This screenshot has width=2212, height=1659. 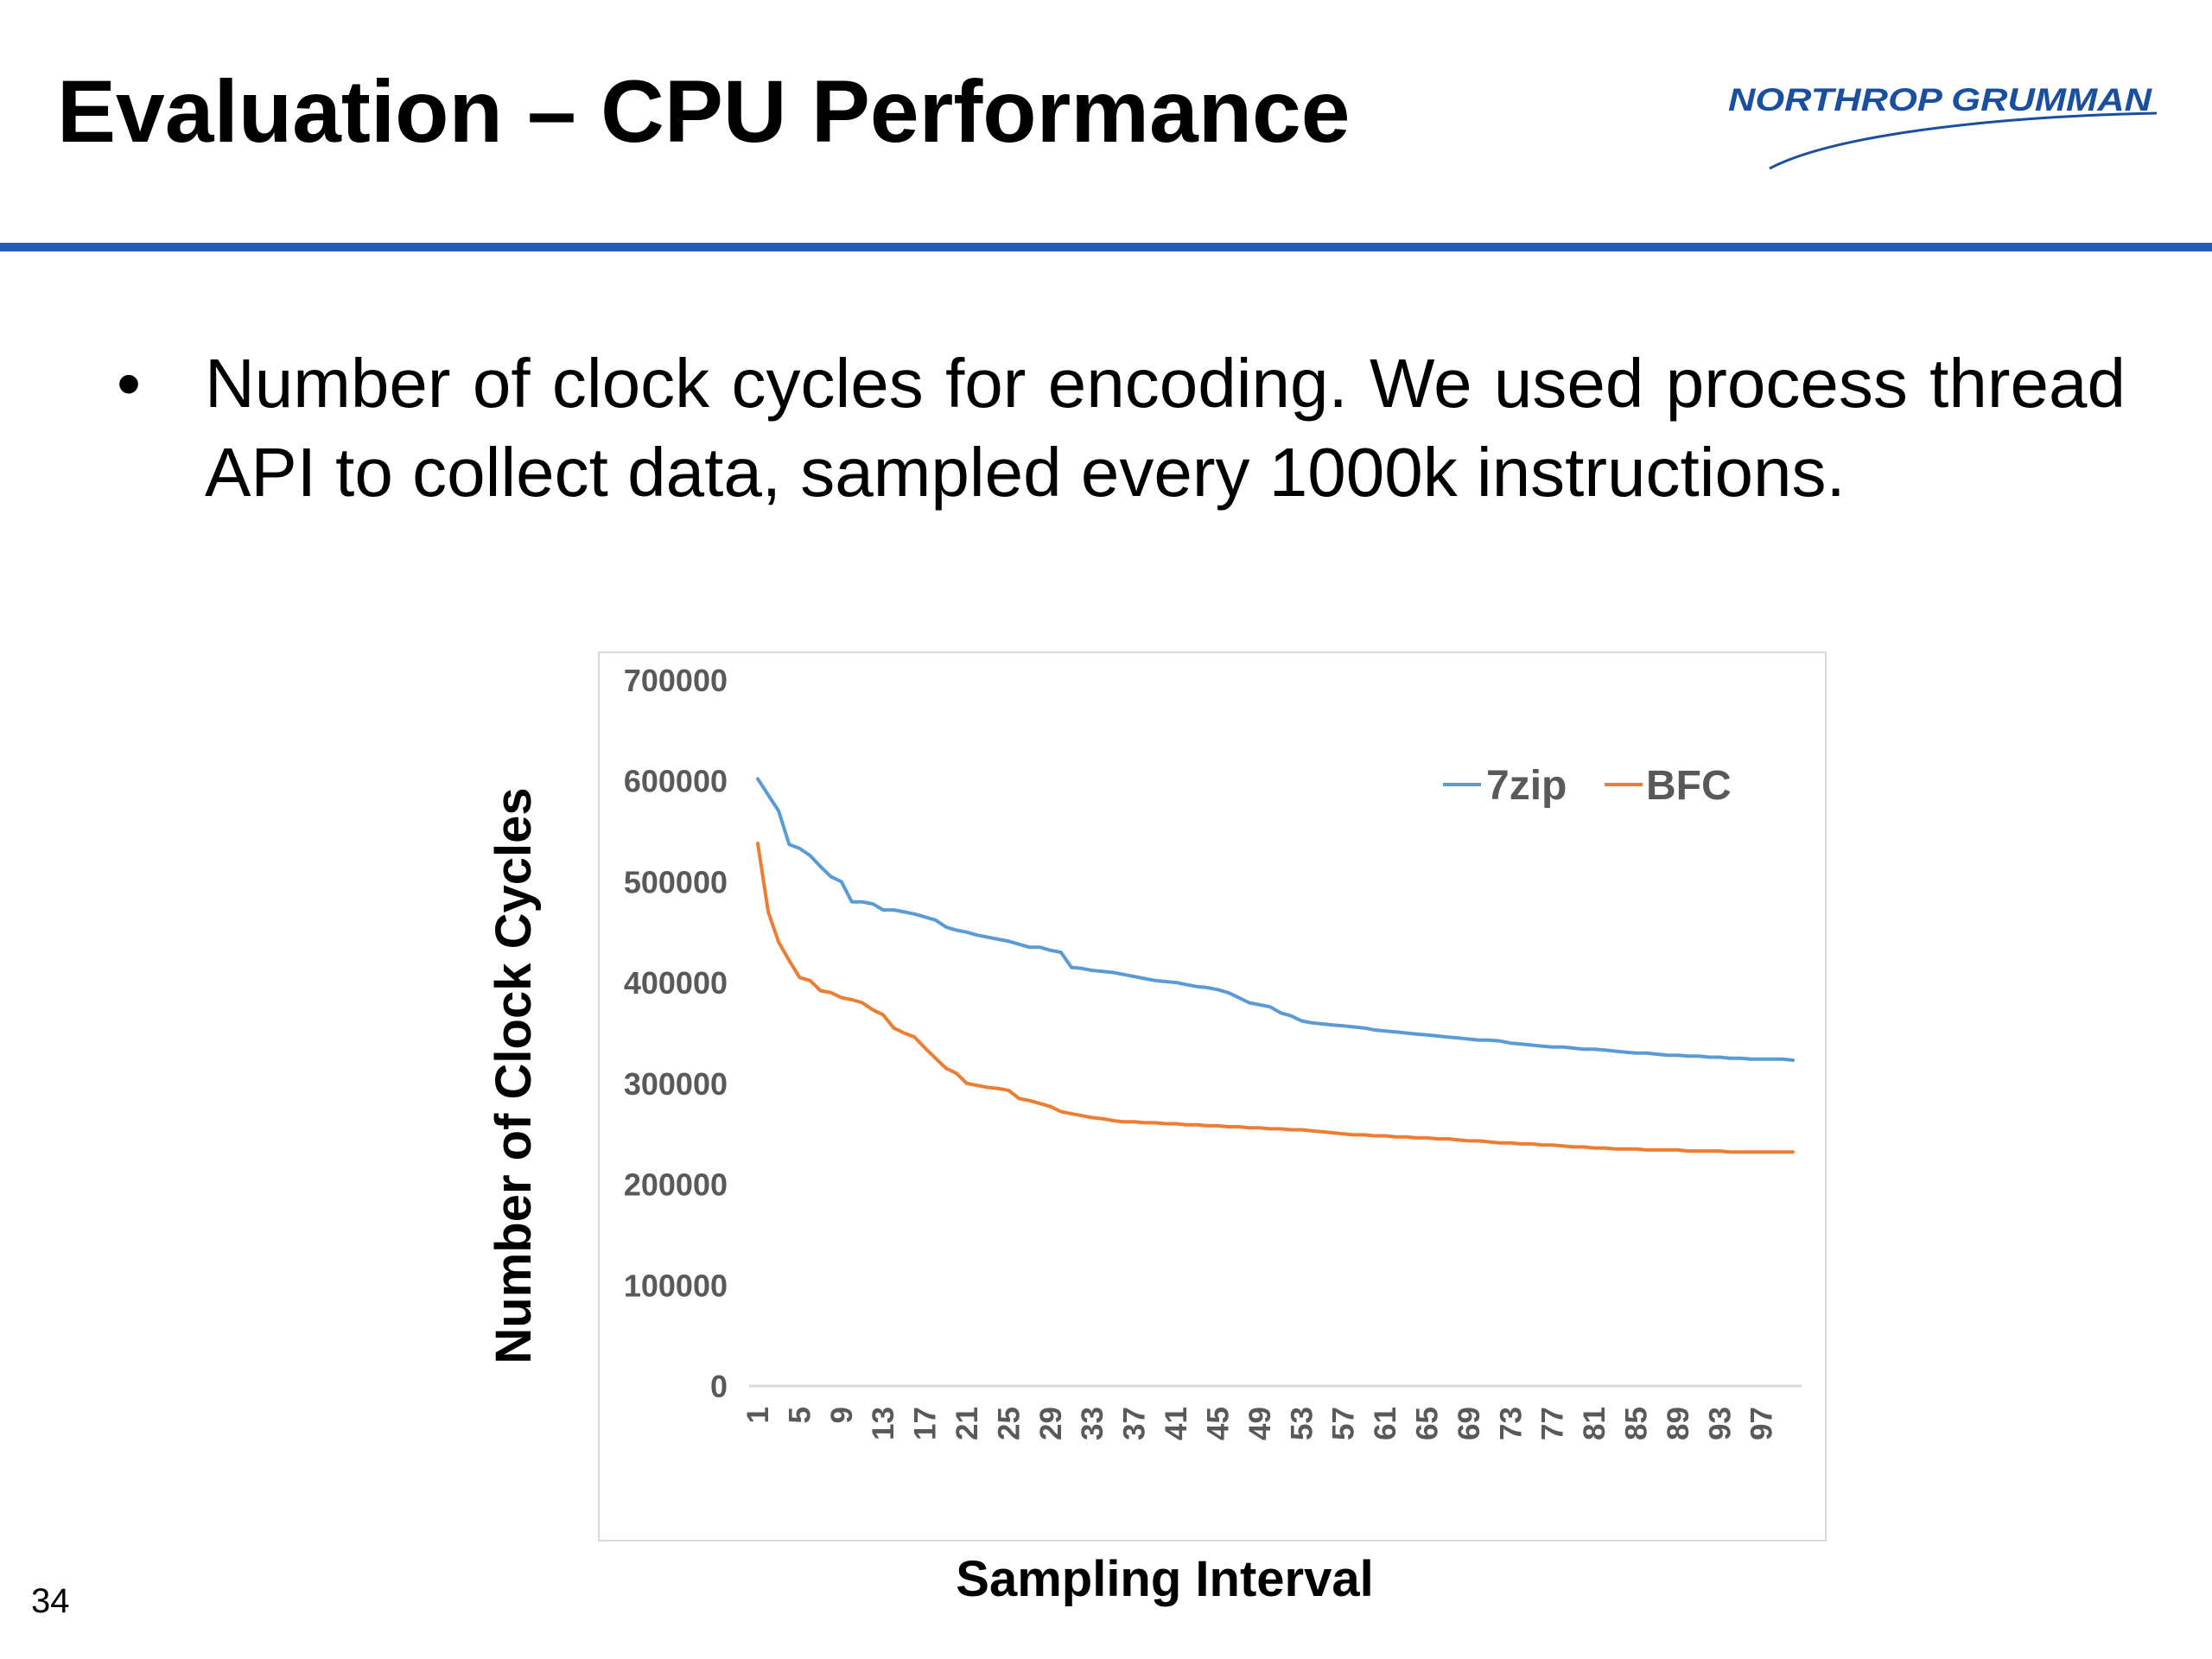 What do you see at coordinates (676, 781) in the screenshot?
I see `y-tick-label: 600000` at bounding box center [676, 781].